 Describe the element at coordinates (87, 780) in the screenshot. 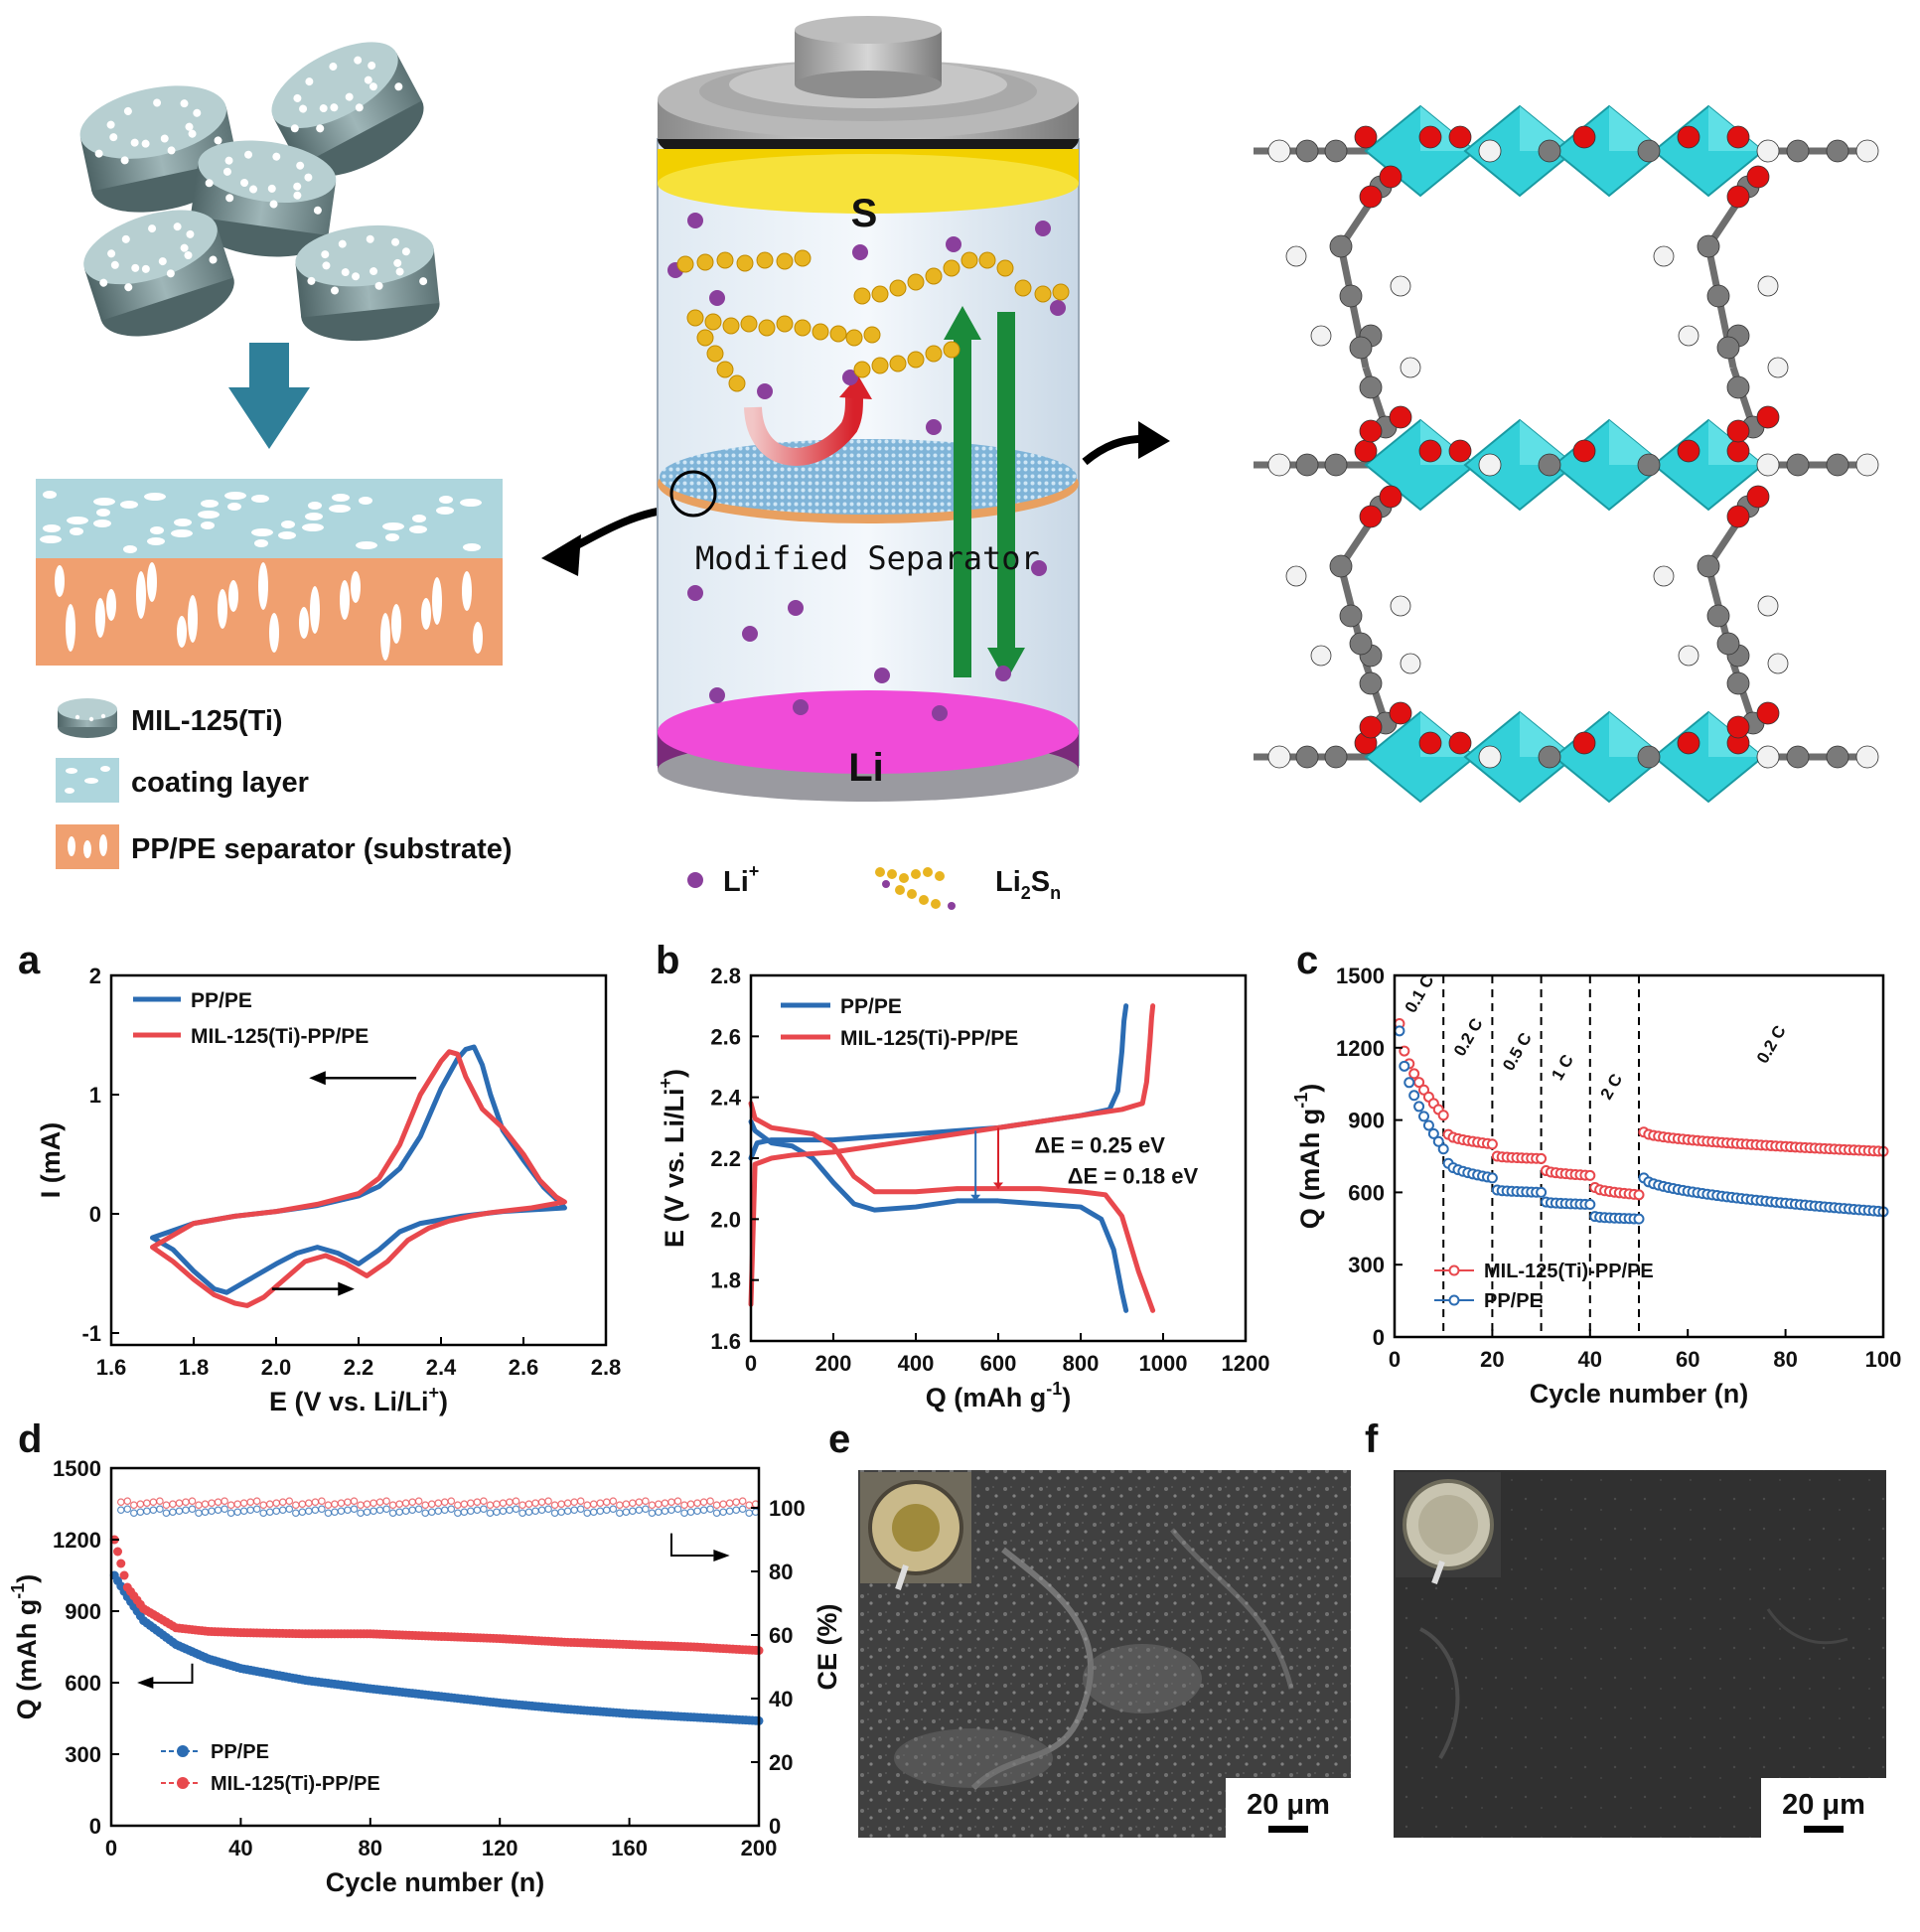

I see `coating-legend-icon` at that location.